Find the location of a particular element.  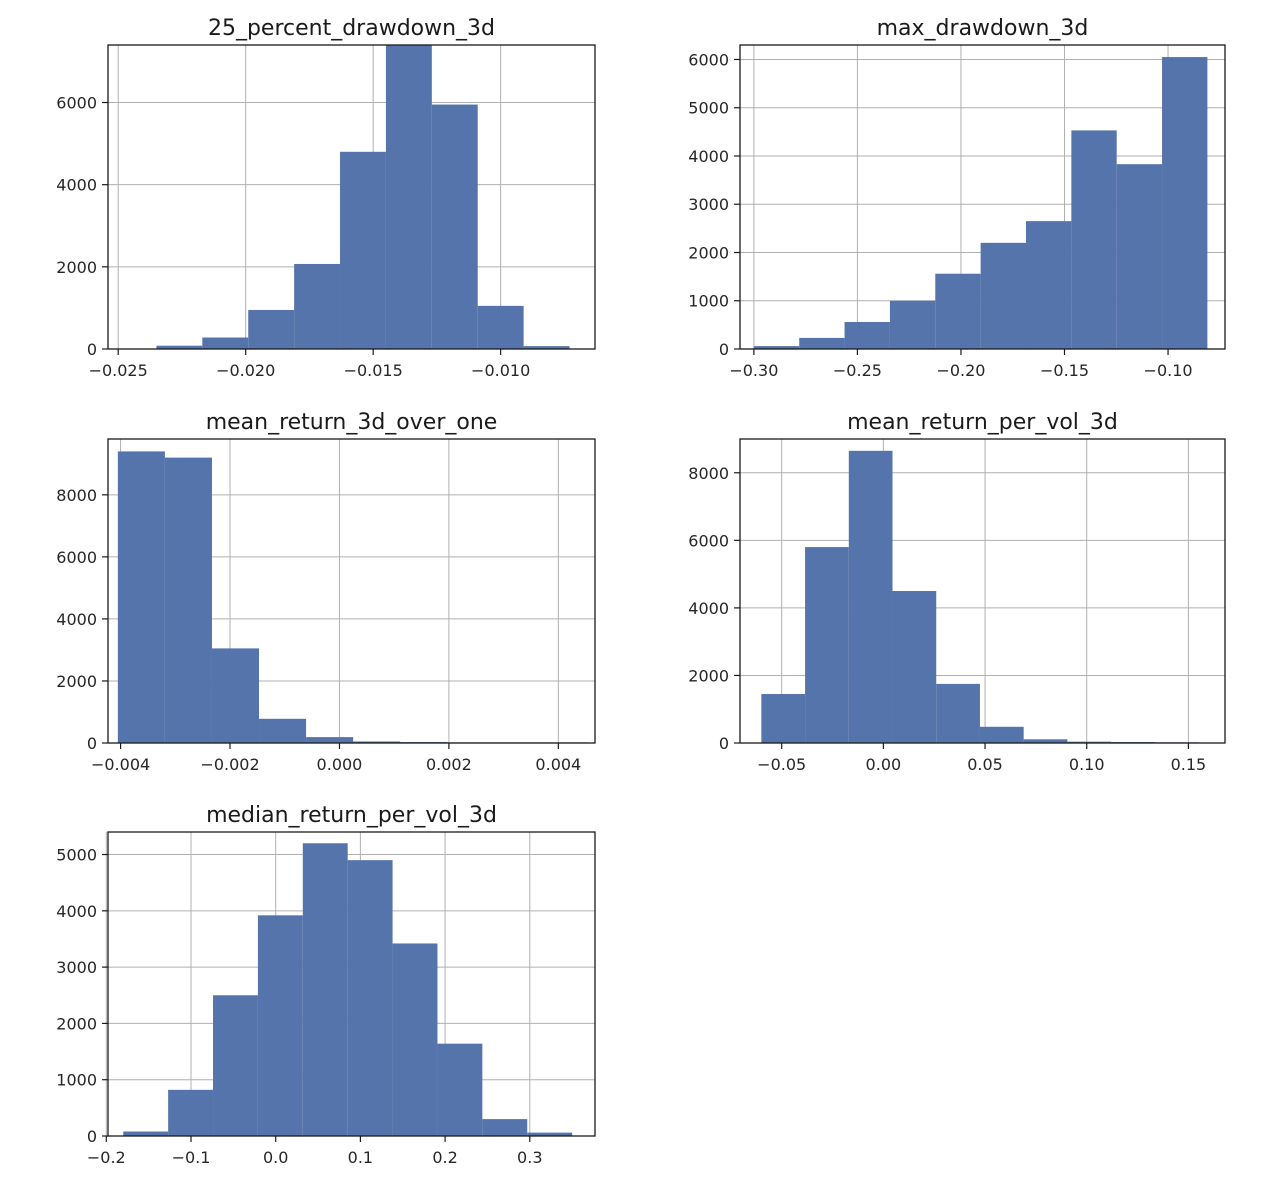

x-tick-label: −0.004 is located at coordinates (120, 764).